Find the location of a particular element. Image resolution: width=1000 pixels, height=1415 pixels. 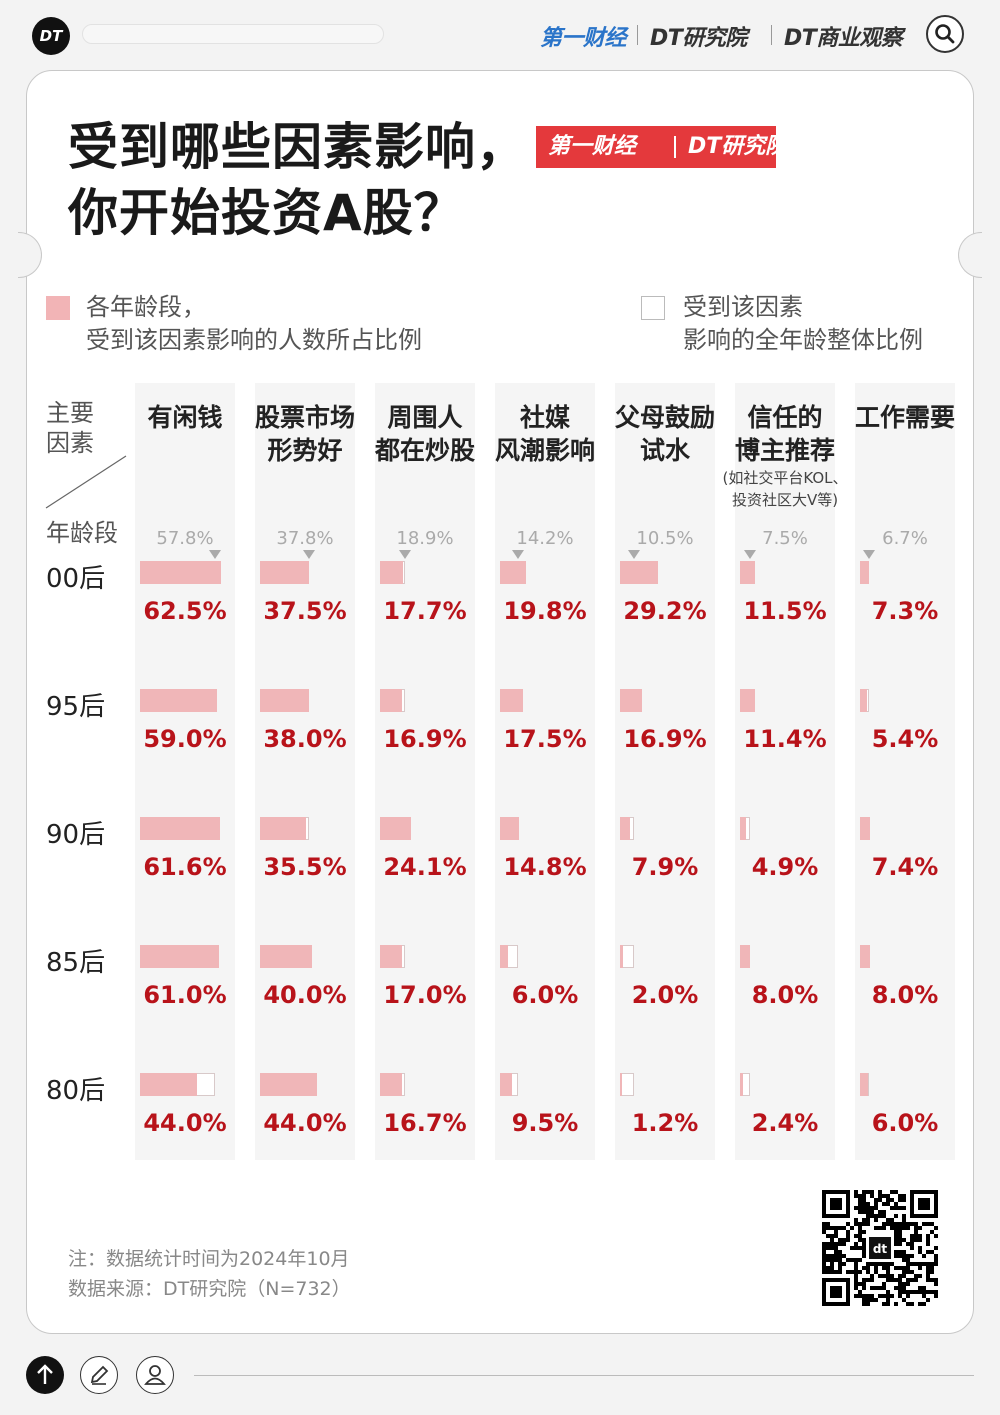

column-header-line: 股票市场 is located at coordinates (304, 417).